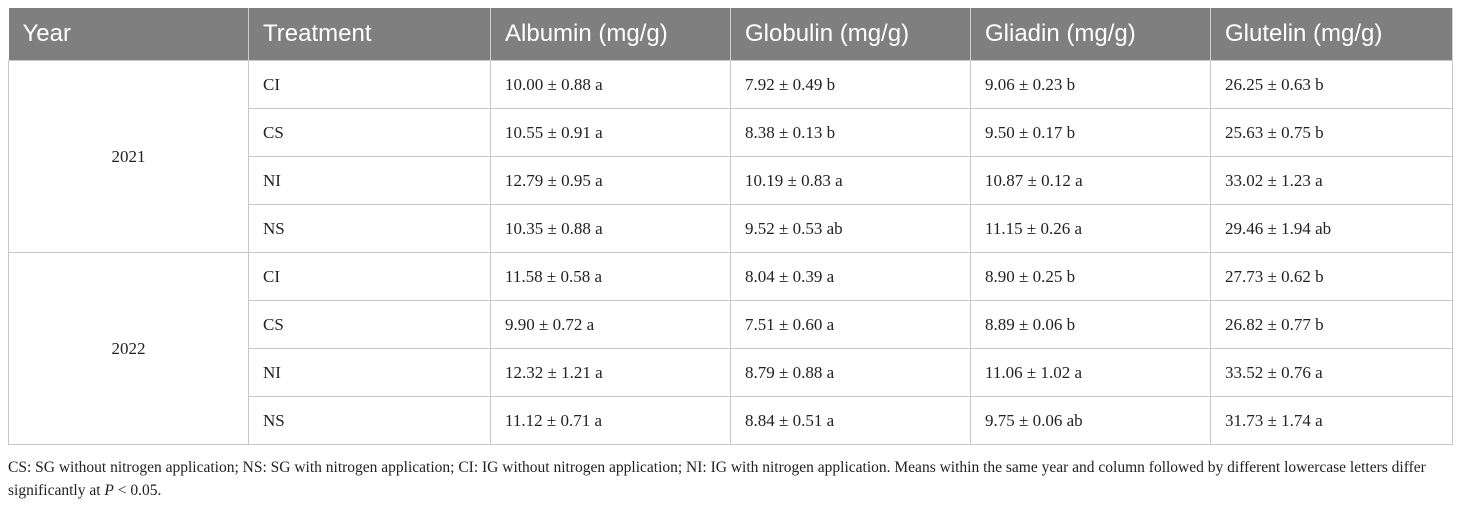  What do you see at coordinates (1331, 84) in the screenshot?
I see `value-cell: 26.25 ± 0.63 b` at bounding box center [1331, 84].